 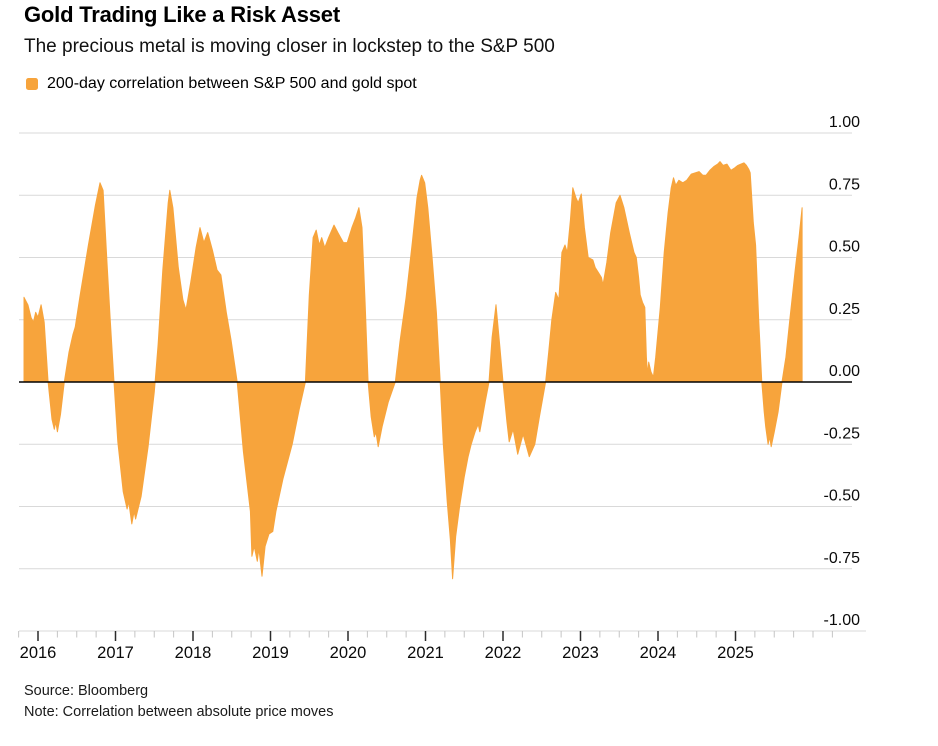 I want to click on x-axis-label: 2019, so click(x=270, y=653).